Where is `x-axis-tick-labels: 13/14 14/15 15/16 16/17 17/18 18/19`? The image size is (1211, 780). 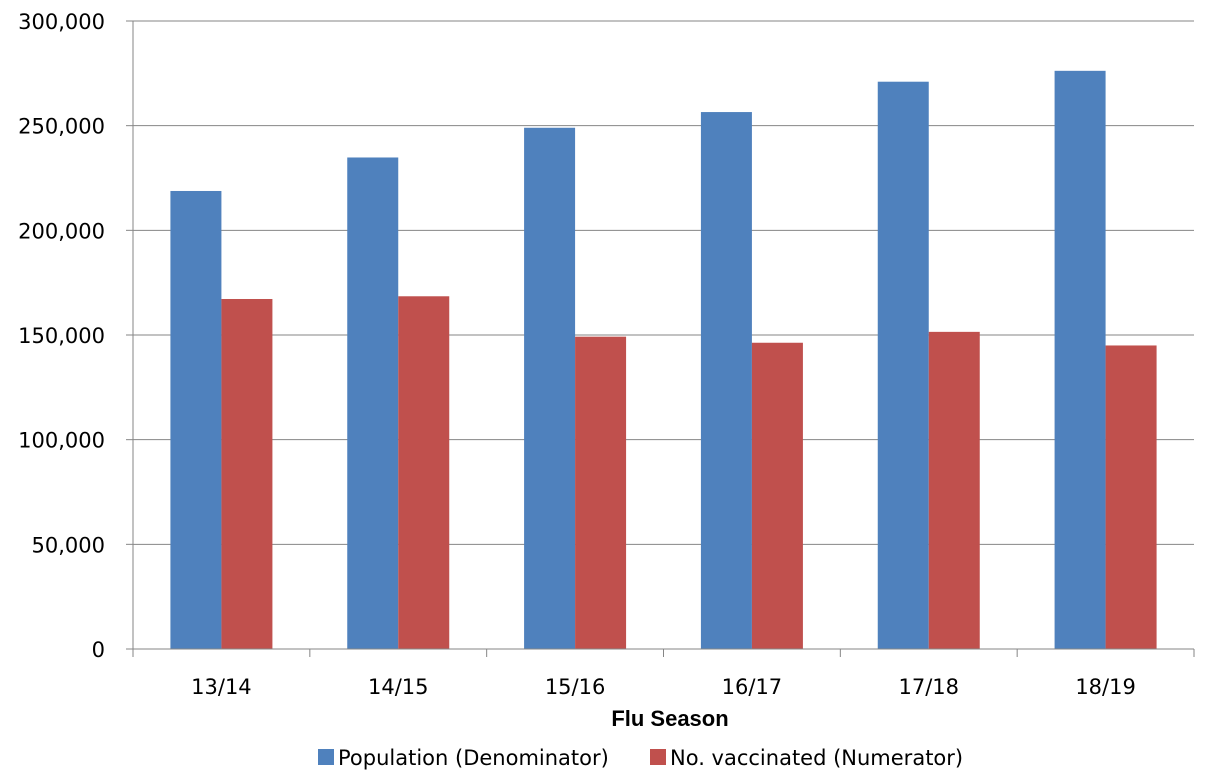 x-axis-tick-labels: 13/14 14/15 15/16 16/17 17/18 18/19 is located at coordinates (663, 687).